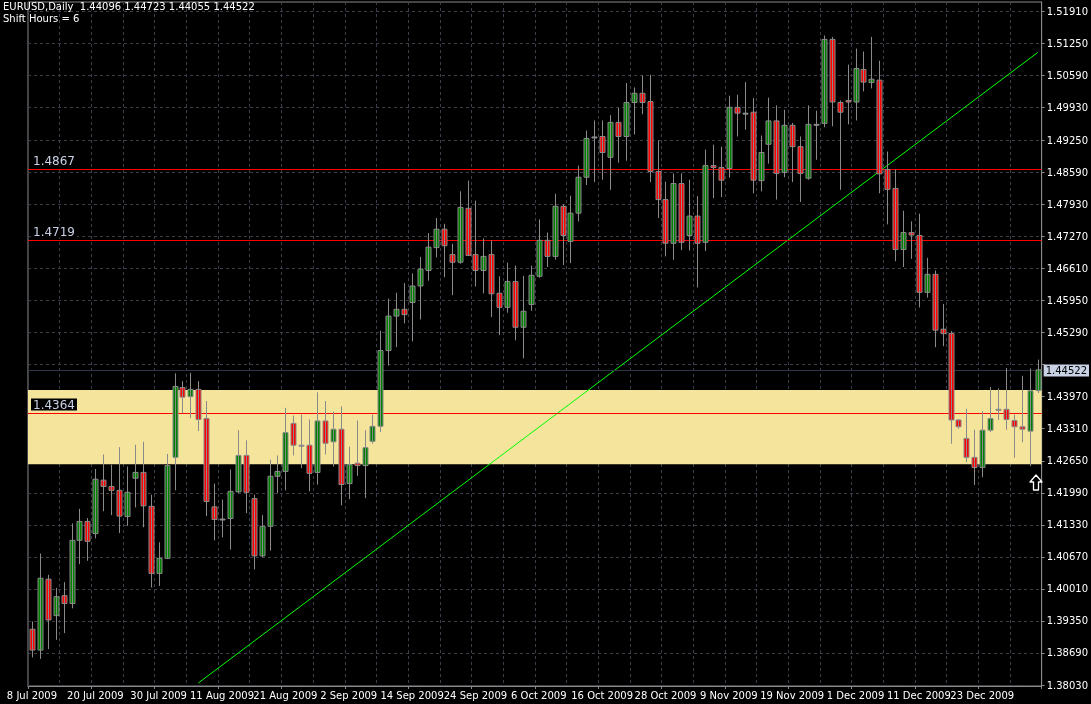 This screenshot has width=1091, height=704. What do you see at coordinates (792, 695) in the screenshot?
I see `x-tick-label: 19 Nov 2009` at bounding box center [792, 695].